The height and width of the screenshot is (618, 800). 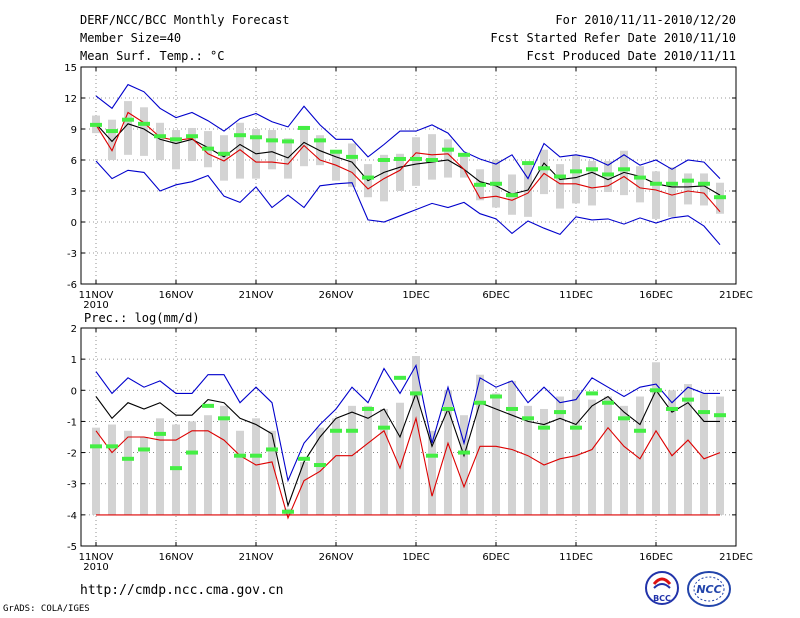 I want to click on bcc-logo: BCC, so click(x=662, y=588).